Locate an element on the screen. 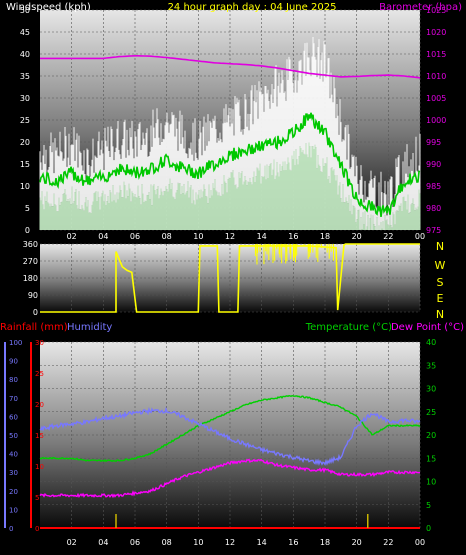 This screenshot has height=555, width=466. chart-title: 24 hour graph day : 04 June 2025 is located at coordinates (252, 7).